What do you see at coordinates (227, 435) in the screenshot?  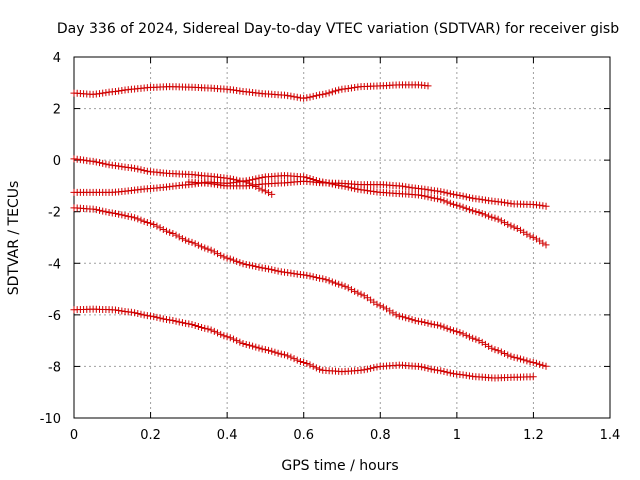 I see `x-tick-label: 0.4` at bounding box center [227, 435].